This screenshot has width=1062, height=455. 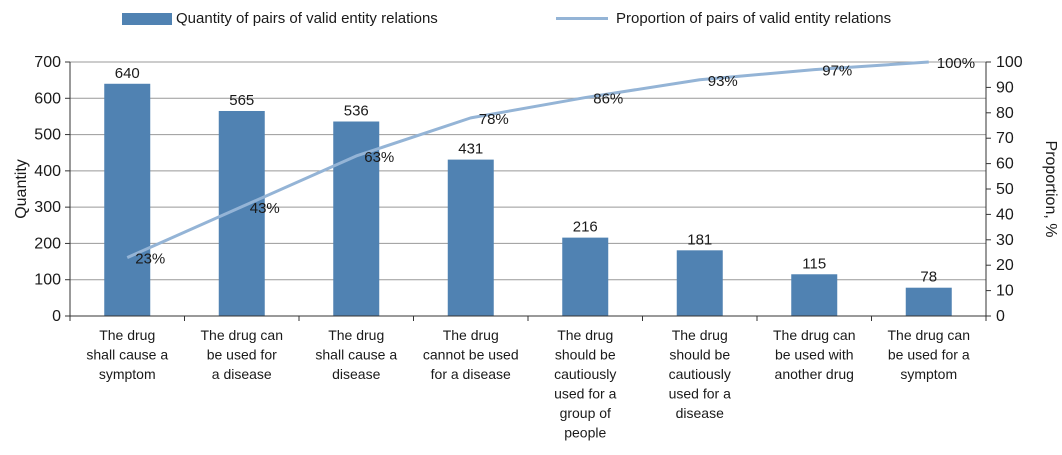 What do you see at coordinates (585, 413) in the screenshot?
I see `x-tick-label: group of` at bounding box center [585, 413].